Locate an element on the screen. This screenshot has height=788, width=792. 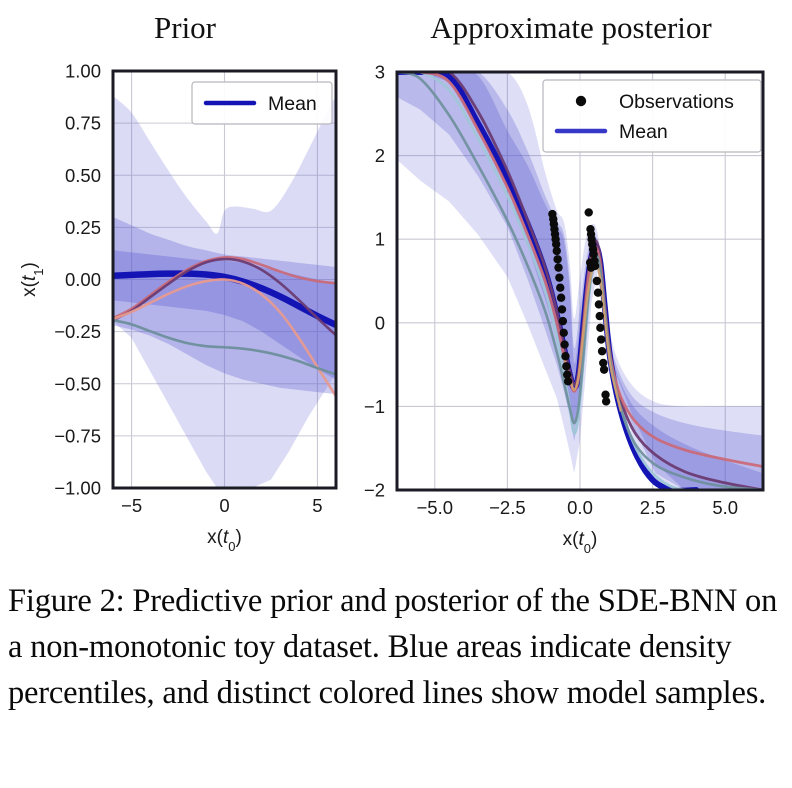
density-band-outer-percentile is located at coordinates (224, 292).